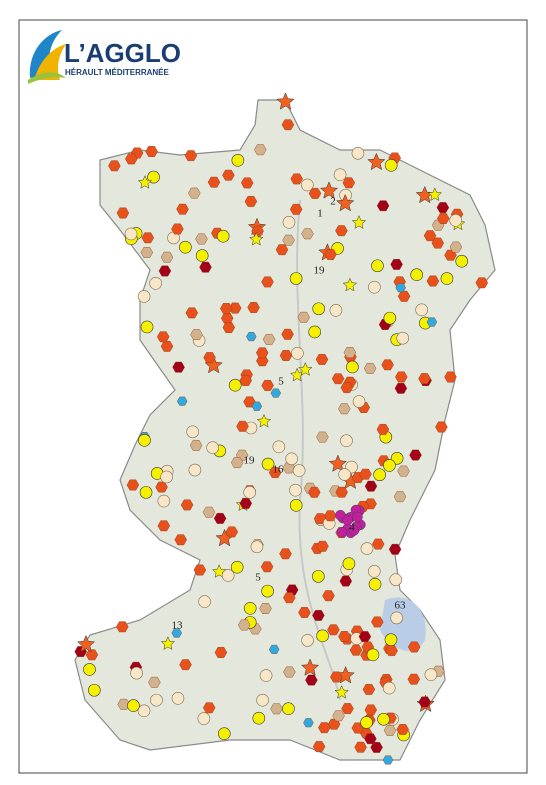 The image size is (546, 785). What do you see at coordinates (281, 382) in the screenshot?
I see `map-label: 5` at bounding box center [281, 382].